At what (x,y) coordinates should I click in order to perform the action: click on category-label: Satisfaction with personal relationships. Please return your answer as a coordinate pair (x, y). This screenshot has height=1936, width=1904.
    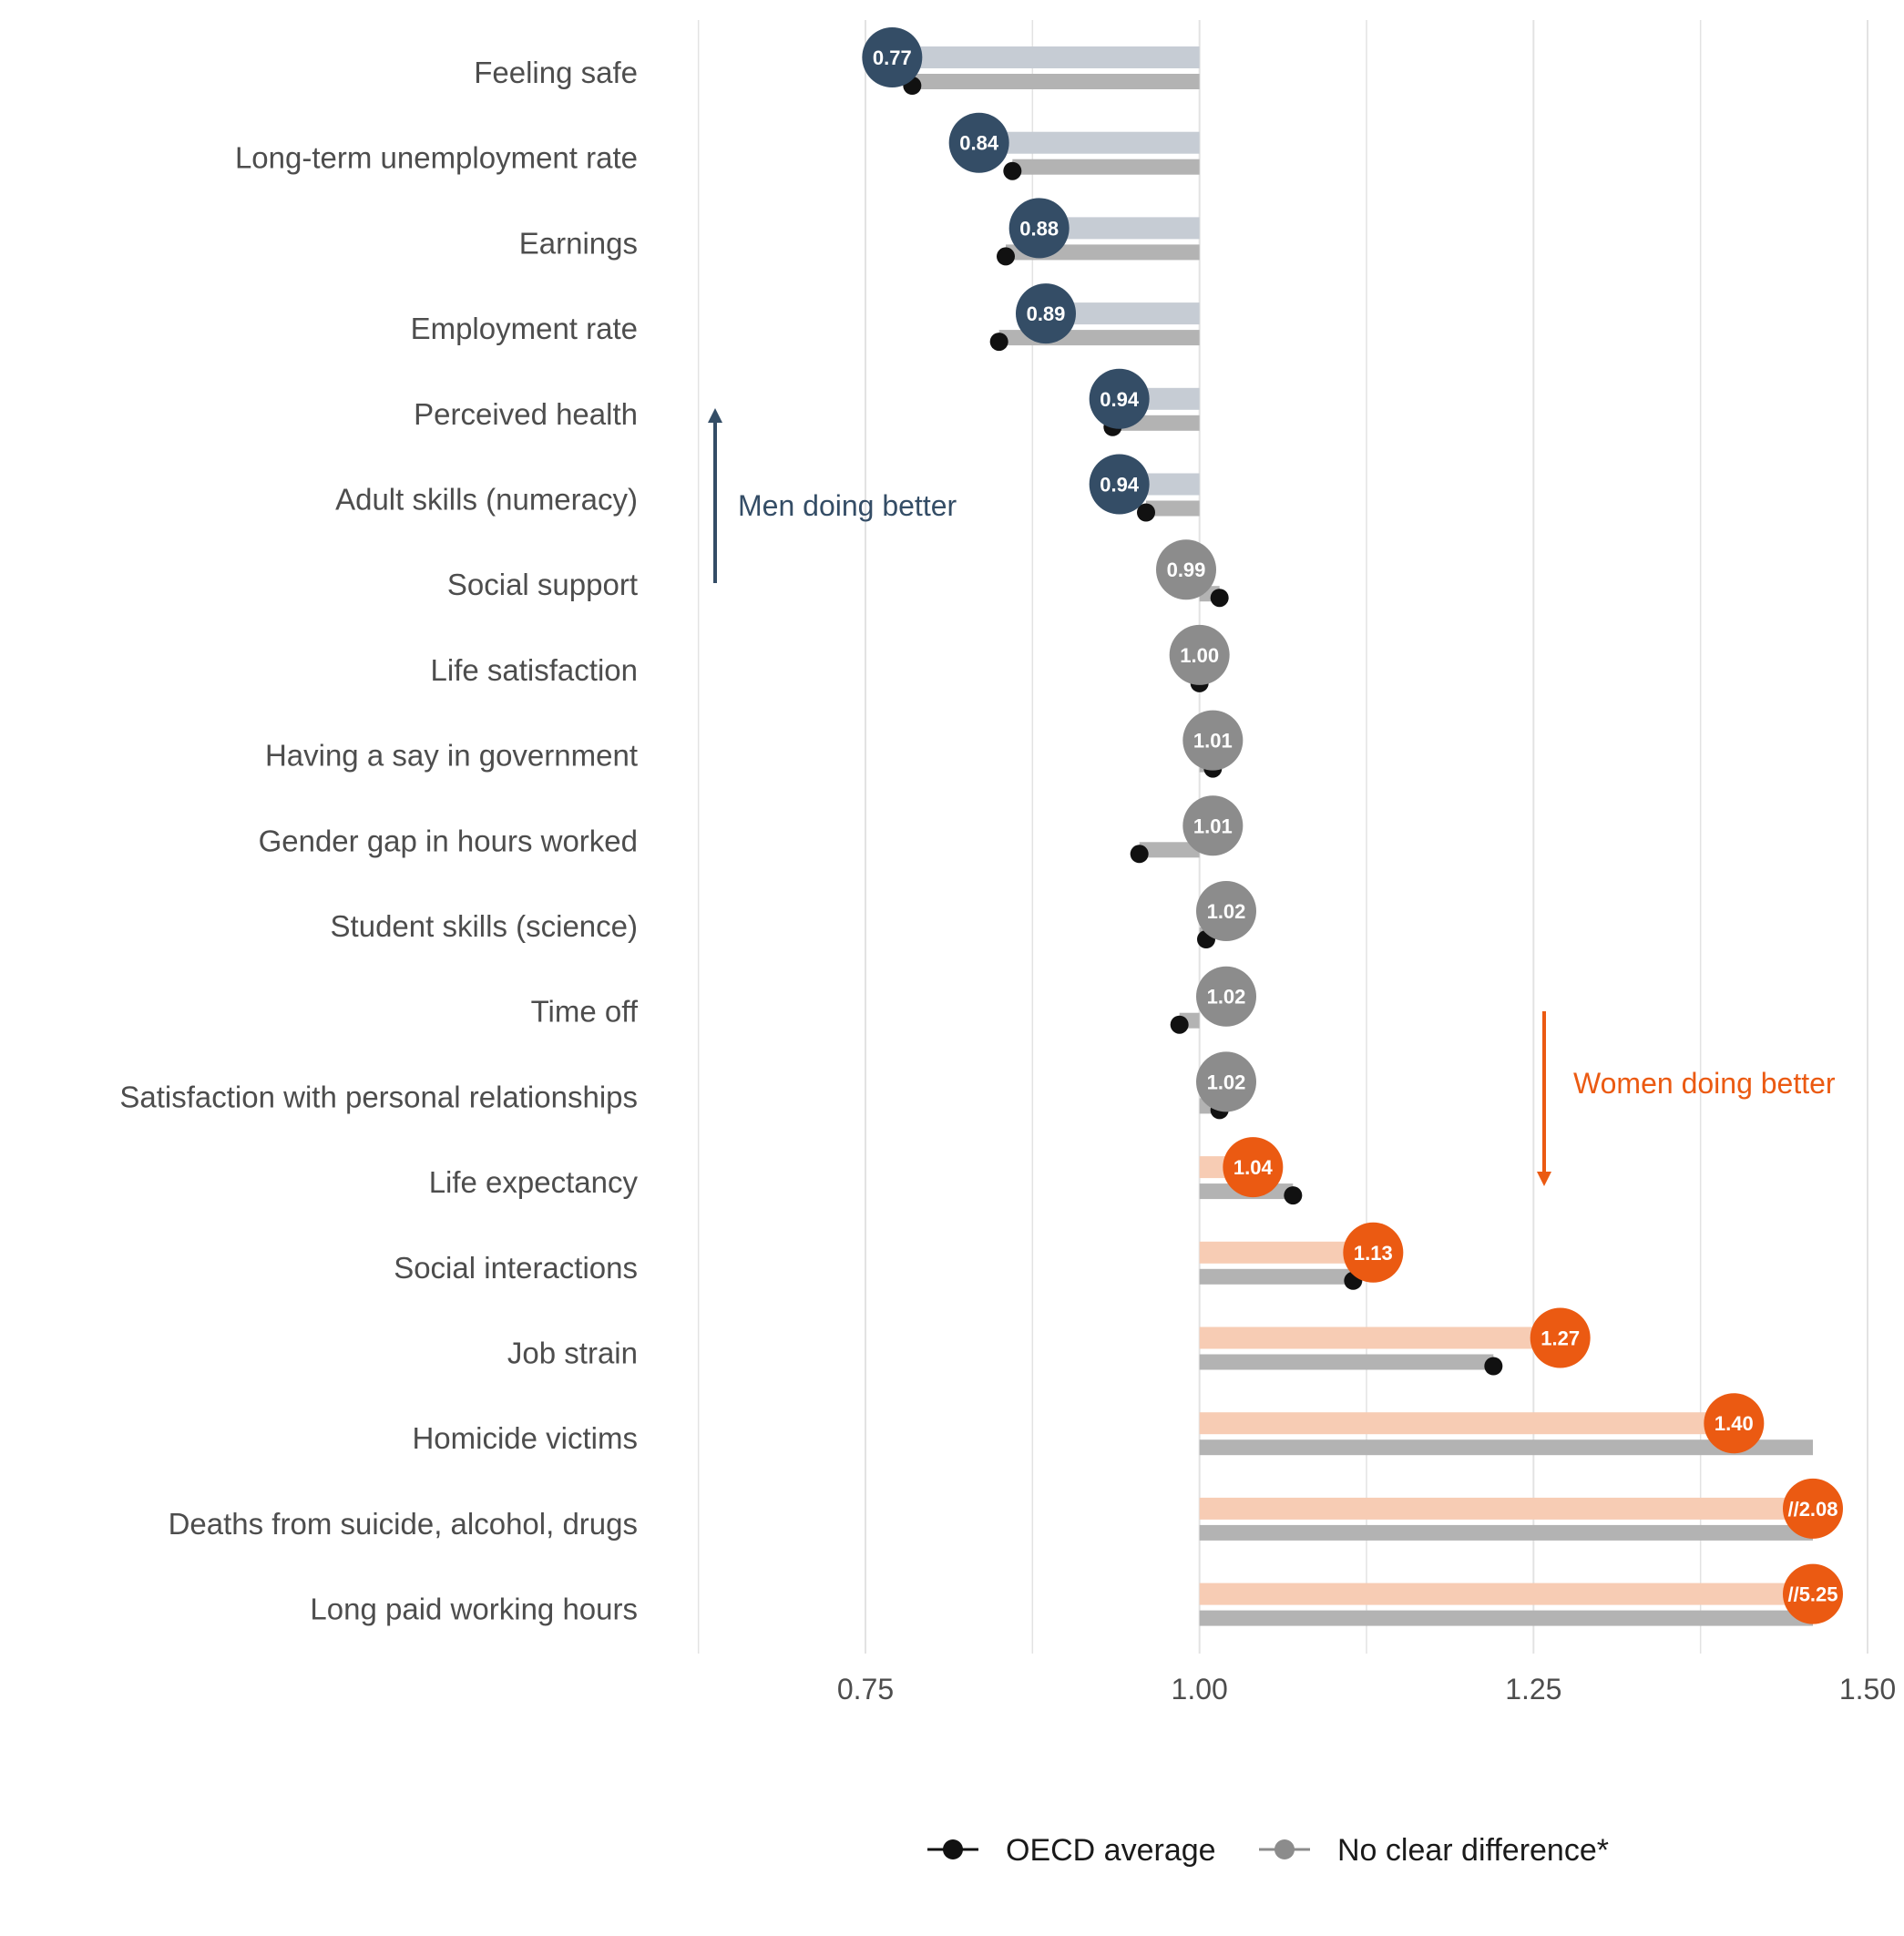
    Looking at the image, I should click on (379, 1097).